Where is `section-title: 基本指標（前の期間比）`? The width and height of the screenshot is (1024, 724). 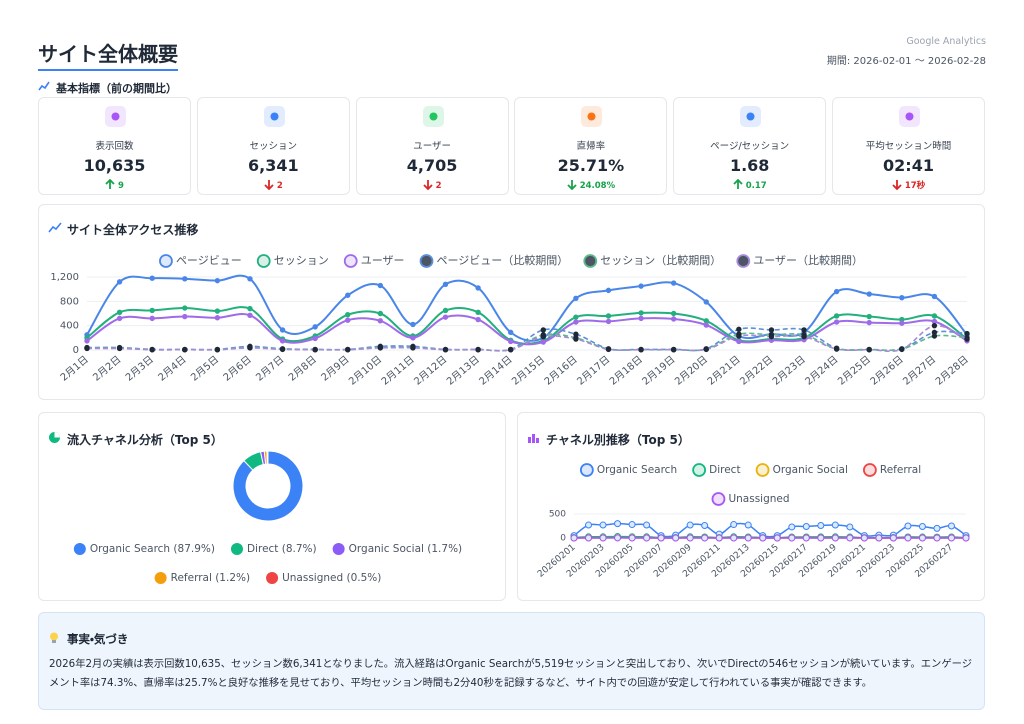 section-title: 基本指標（前の期間比） is located at coordinates (116, 88).